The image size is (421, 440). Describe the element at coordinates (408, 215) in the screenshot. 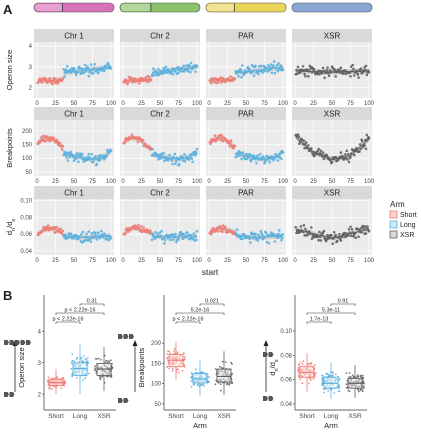

I see `legend-label-short: Short` at that location.